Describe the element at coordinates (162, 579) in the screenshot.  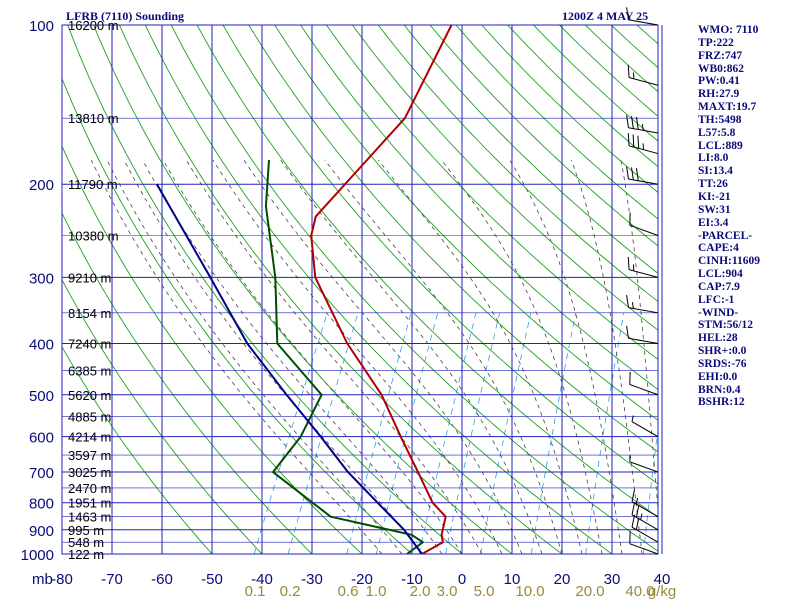
I see `temperature-tick-label: -60` at that location.